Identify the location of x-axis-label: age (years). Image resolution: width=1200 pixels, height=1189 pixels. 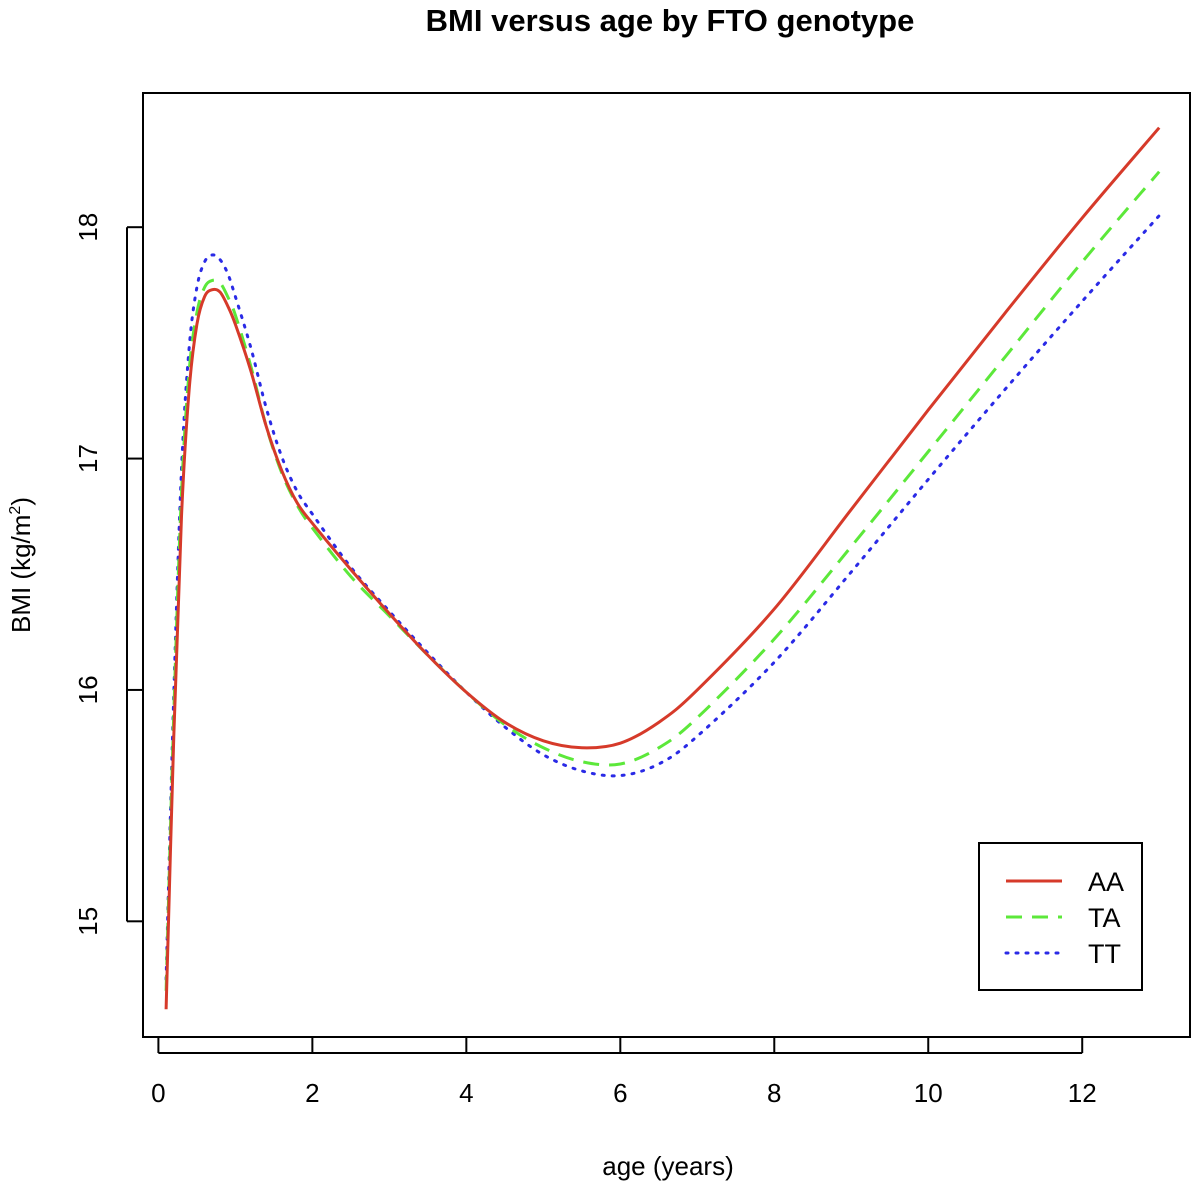
(668, 1166).